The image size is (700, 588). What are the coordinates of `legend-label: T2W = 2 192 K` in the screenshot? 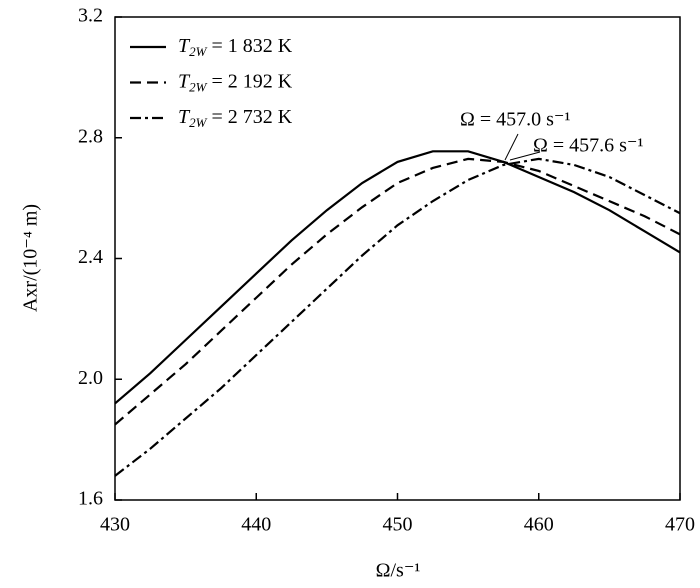 It's located at (235, 82).